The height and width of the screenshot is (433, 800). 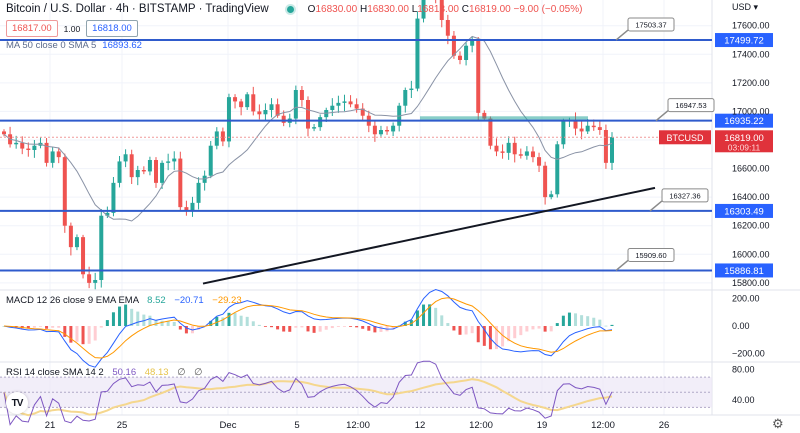 I want to click on svg-text: 25, so click(x=122, y=425).